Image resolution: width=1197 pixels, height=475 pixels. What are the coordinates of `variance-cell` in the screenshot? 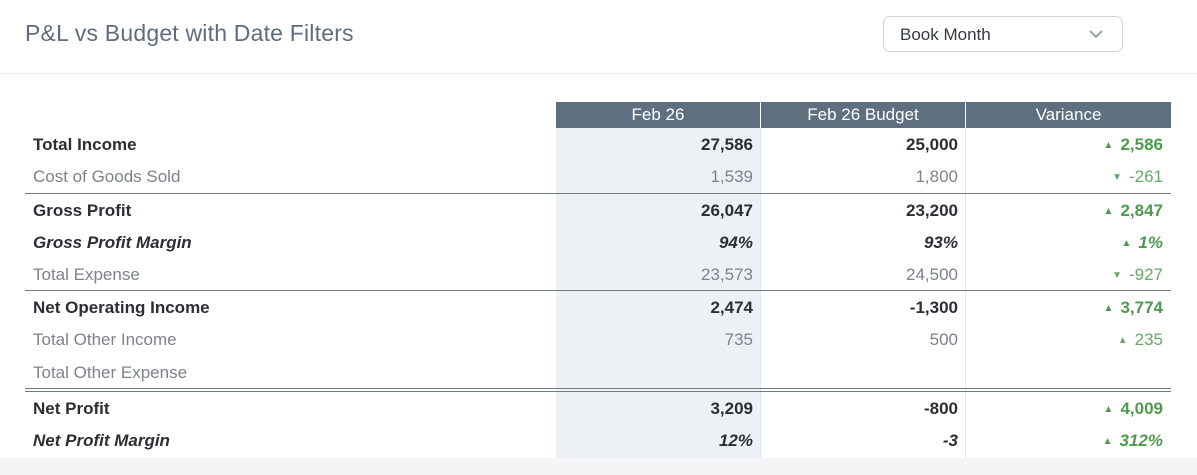 It's located at (1064, 373).